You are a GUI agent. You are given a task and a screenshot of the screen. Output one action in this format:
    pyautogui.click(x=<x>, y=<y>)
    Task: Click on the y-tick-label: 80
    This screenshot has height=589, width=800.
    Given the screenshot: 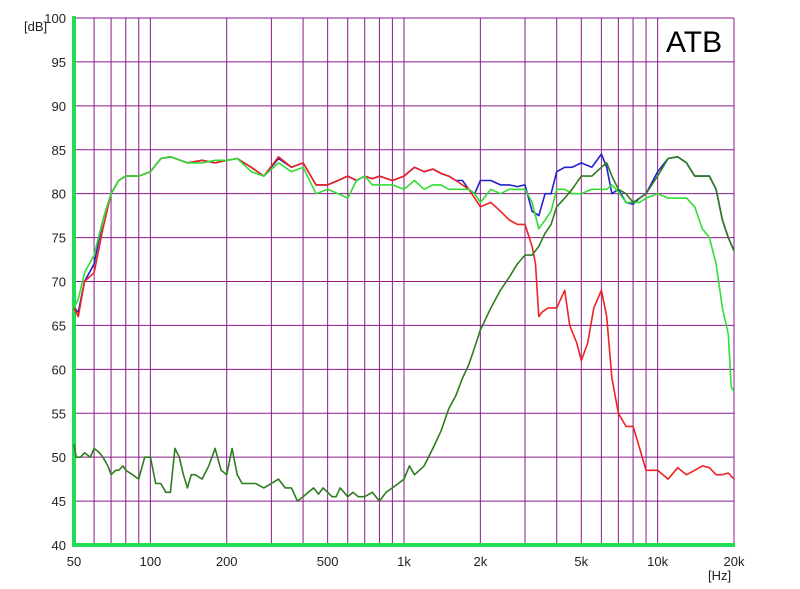 What is the action you would take?
    pyautogui.click(x=59, y=194)
    